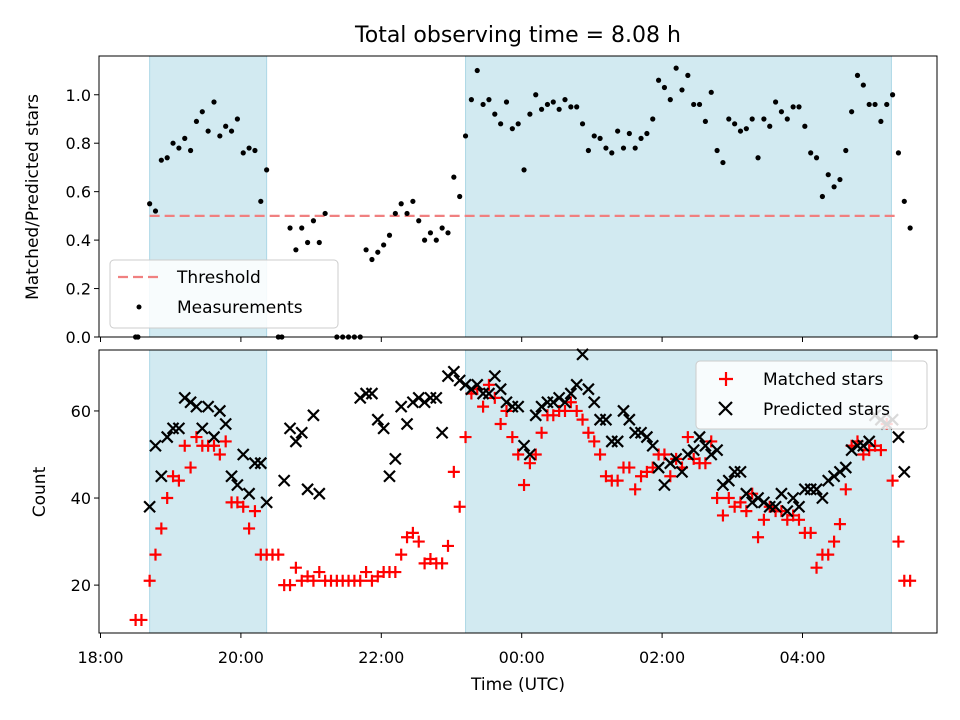 Image resolution: width=960 pixels, height=720 pixels. I want to click on bottom-x-tick-label: 04:00, so click(802, 657).